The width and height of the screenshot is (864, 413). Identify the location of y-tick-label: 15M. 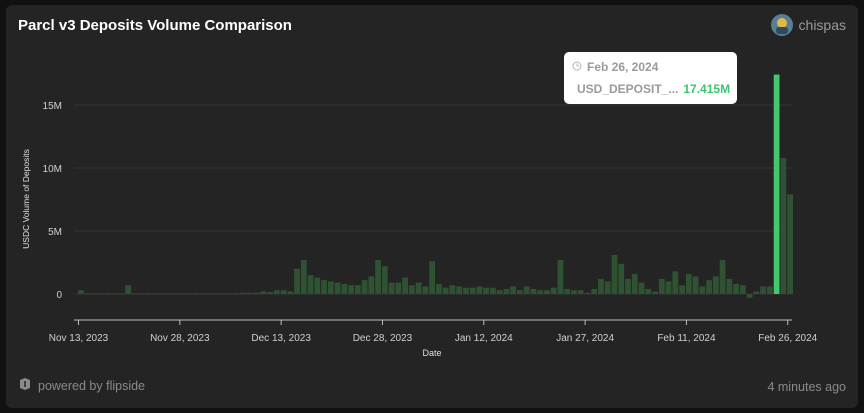
(52, 106).